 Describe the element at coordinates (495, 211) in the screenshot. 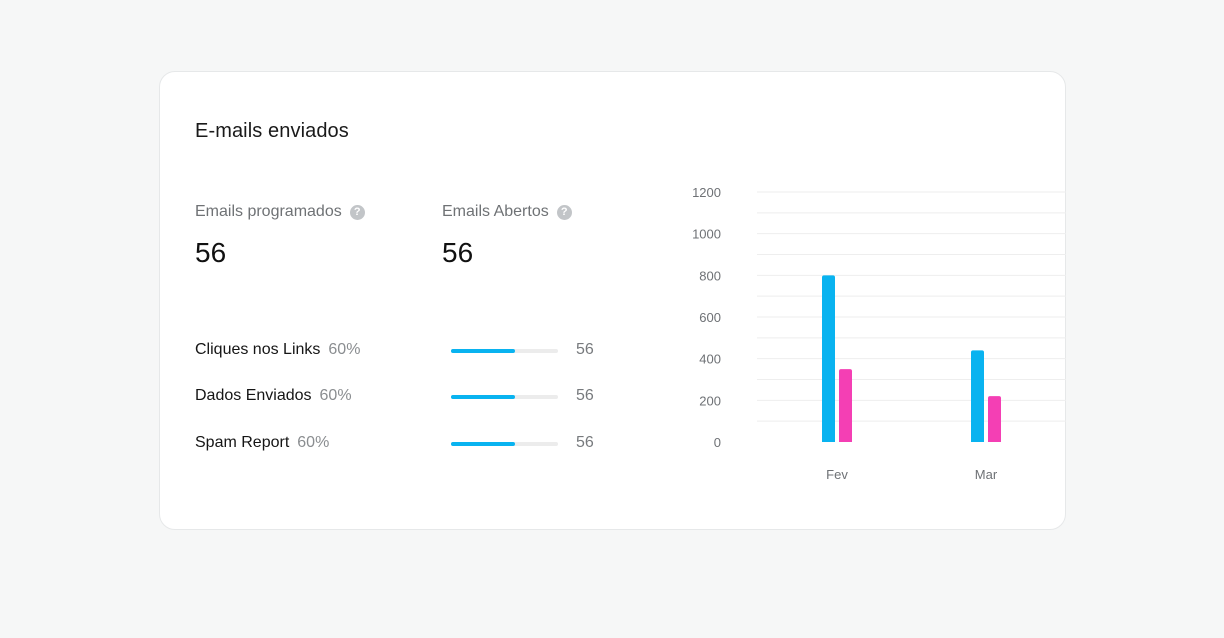

I see `stat-label: Emails Abertos` at that location.